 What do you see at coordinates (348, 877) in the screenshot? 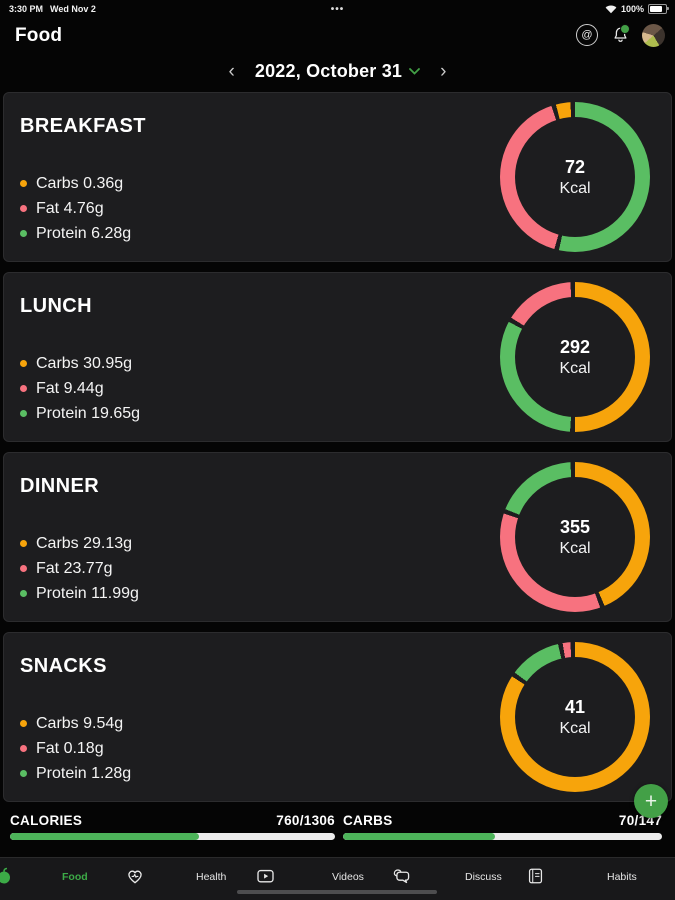
I see `tab-videos: Videos` at bounding box center [348, 877].